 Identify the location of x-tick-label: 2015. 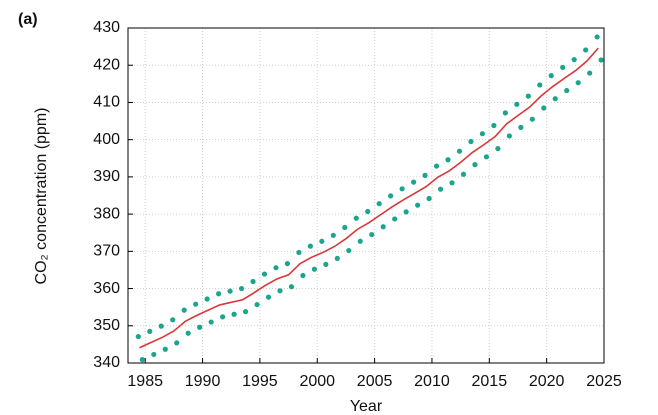
(490, 381).